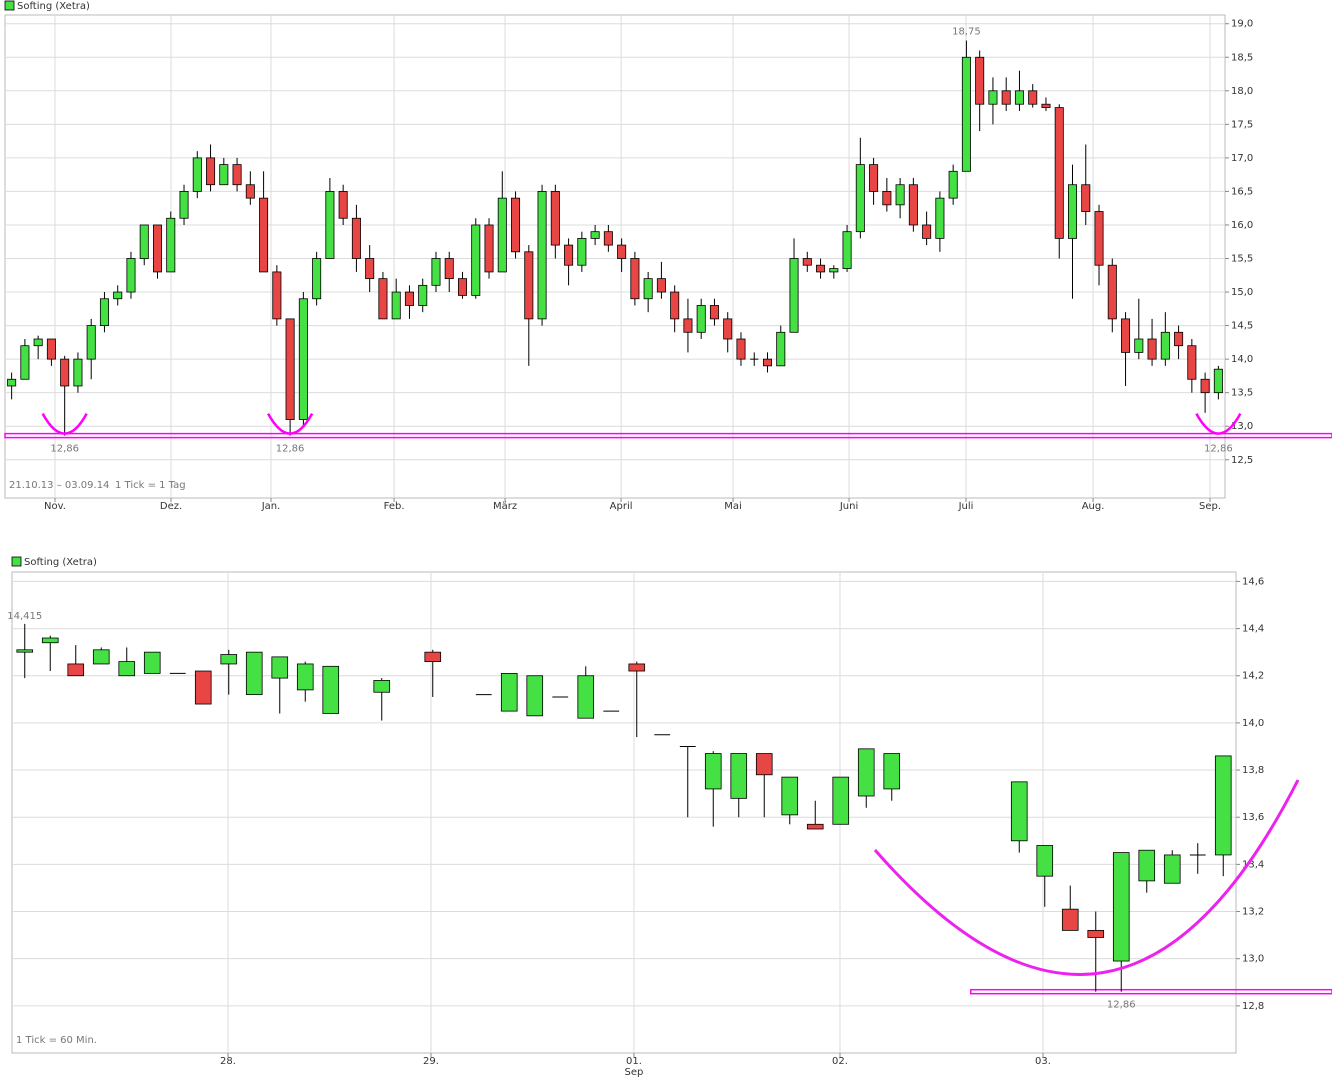  Describe the element at coordinates (1242, 191) in the screenshot. I see `y-tick-label: 16,5` at that location.